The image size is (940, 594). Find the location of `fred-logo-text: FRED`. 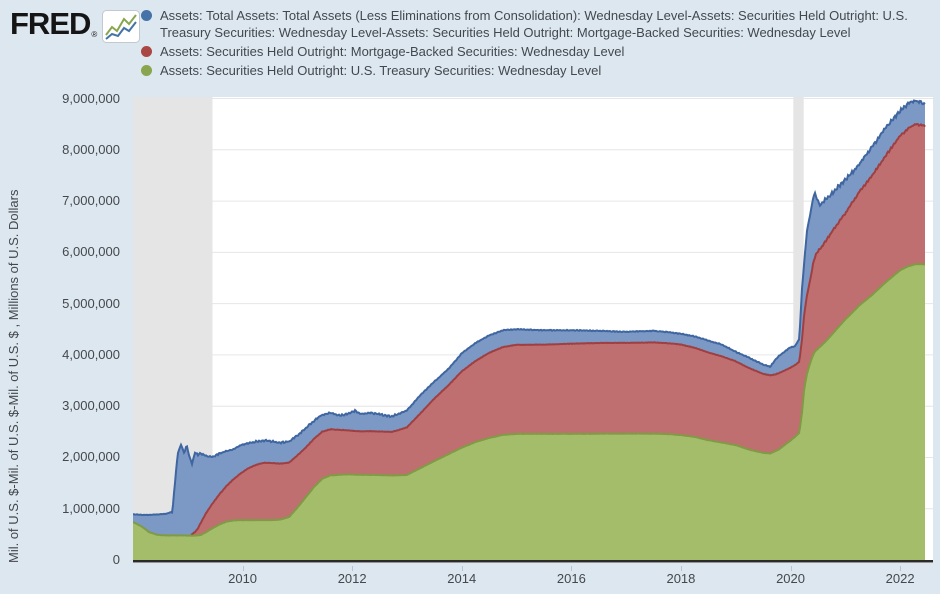

fred-logo-text: FRED is located at coordinates (50, 23).